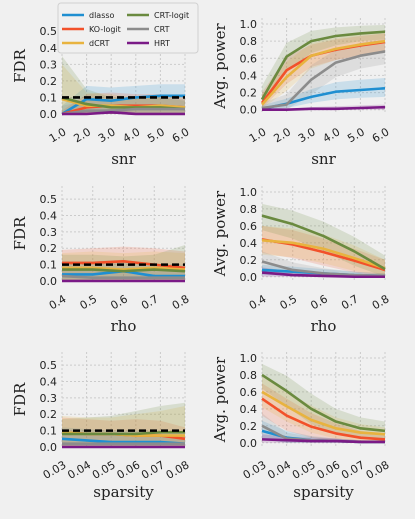  What do you see at coordinates (162, 43) in the screenshot?
I see `legend-label-HRT: HRT` at bounding box center [162, 43].